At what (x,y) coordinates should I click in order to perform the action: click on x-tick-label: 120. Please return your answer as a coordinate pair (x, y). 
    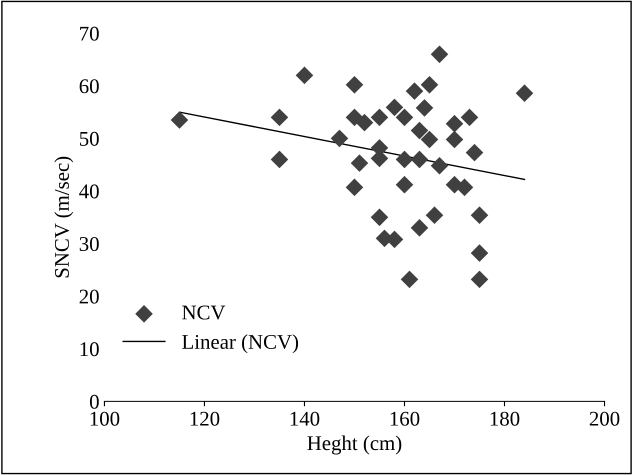
    Looking at the image, I should click on (205, 419).